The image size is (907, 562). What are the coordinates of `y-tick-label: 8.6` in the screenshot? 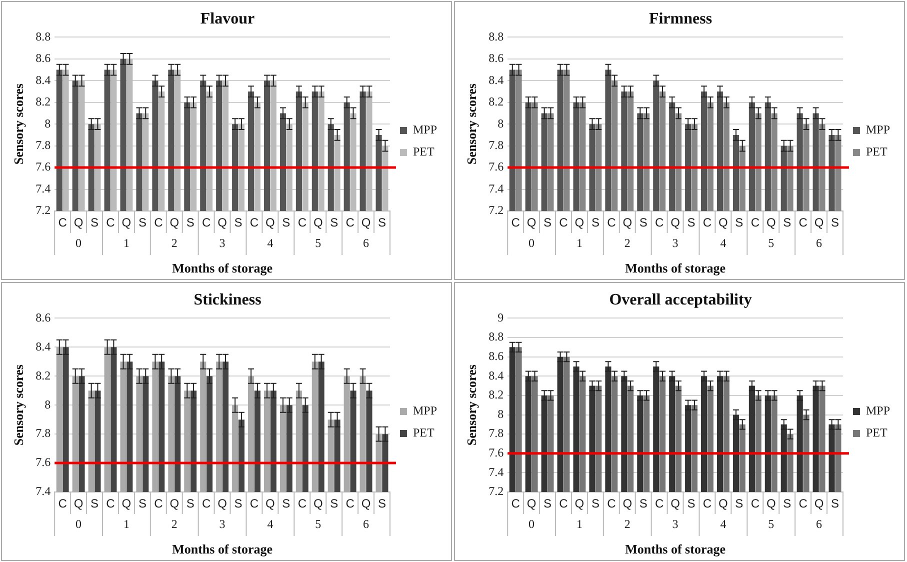 It's located at (43, 58).